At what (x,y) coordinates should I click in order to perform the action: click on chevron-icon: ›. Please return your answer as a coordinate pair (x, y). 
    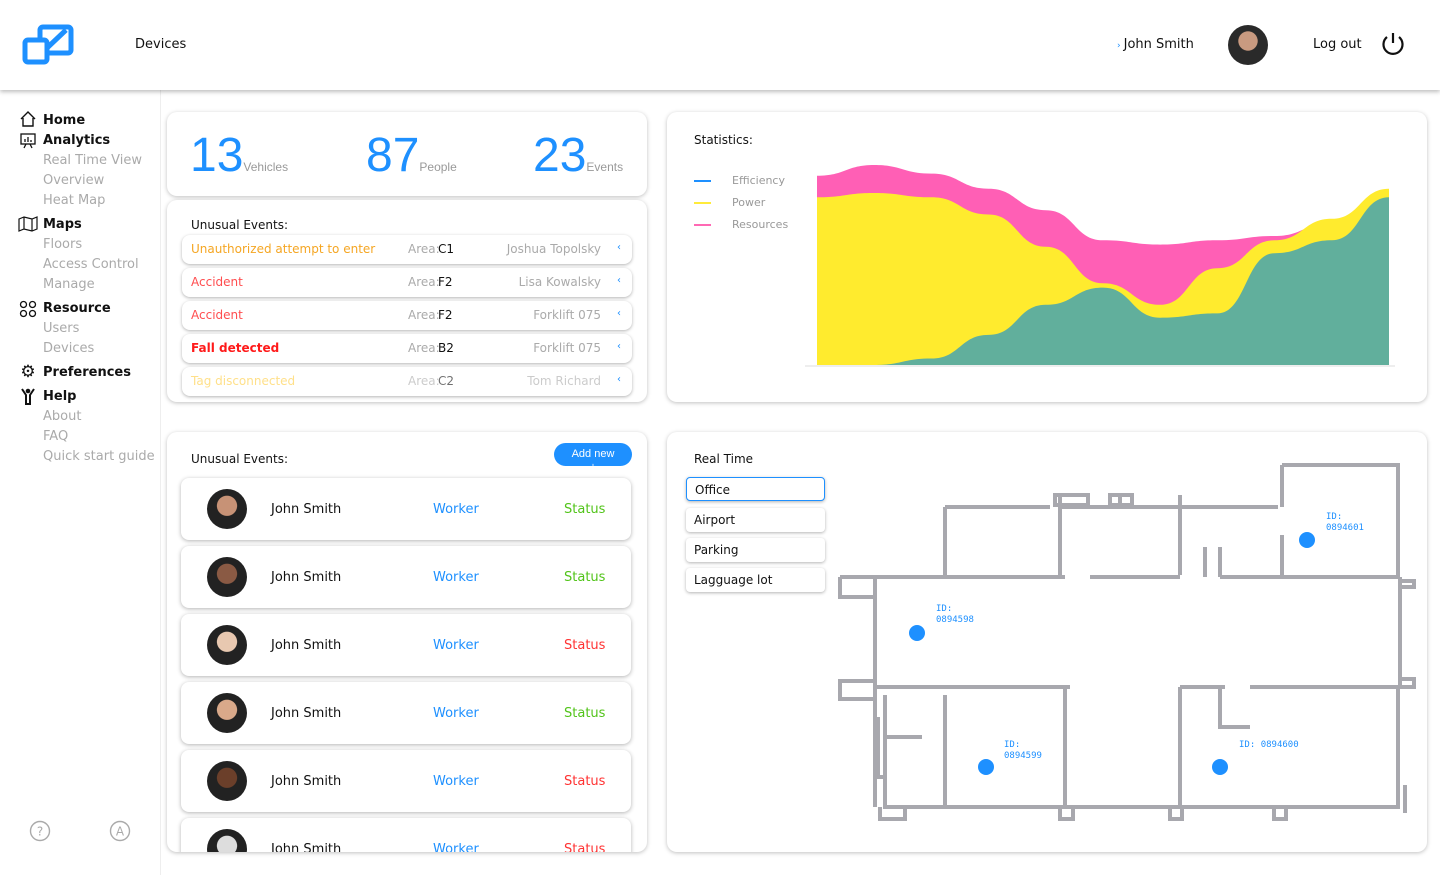
    Looking at the image, I should click on (1119, 46).